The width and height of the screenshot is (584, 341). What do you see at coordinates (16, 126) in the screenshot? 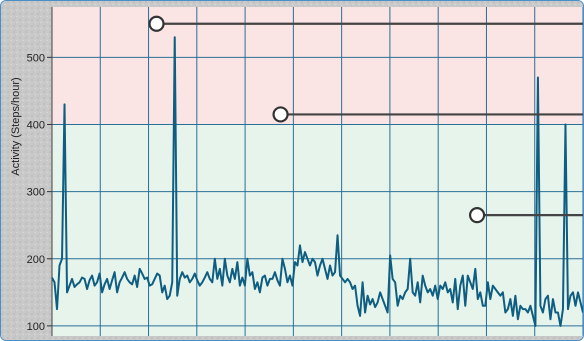
I see `y-axis-label: Activity (Steps/hour)` at bounding box center [16, 126].